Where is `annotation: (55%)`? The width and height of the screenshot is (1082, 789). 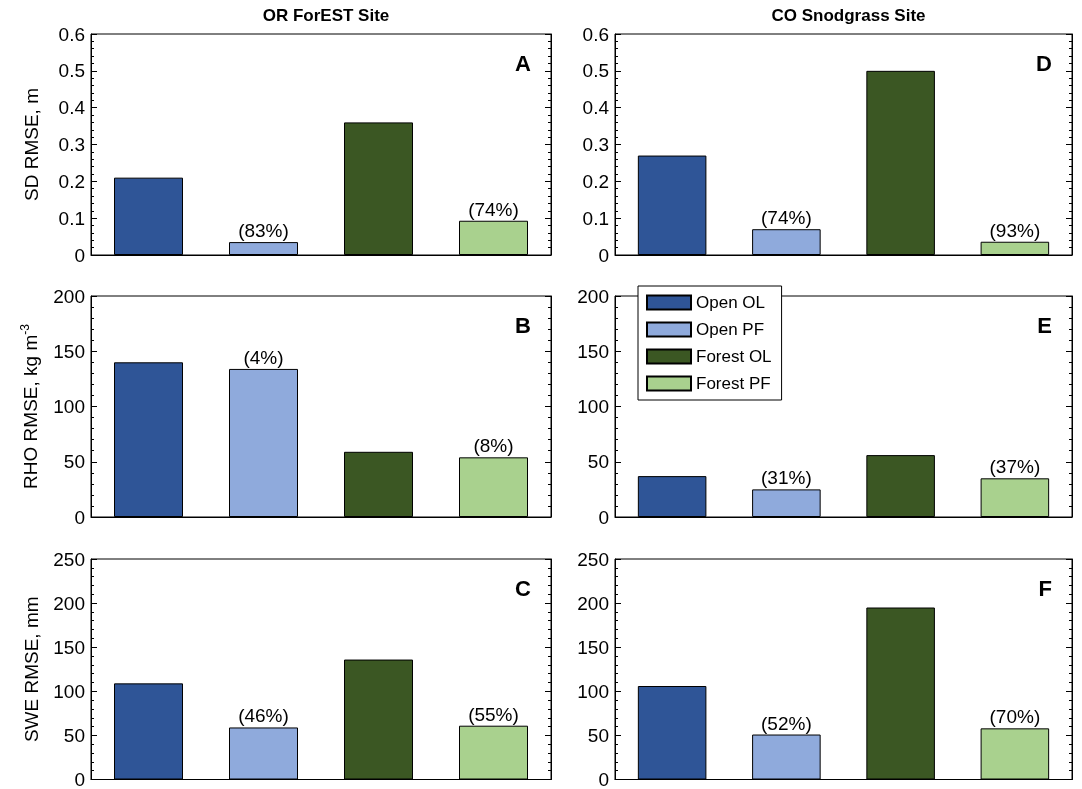
annotation: (55%) is located at coordinates (493, 714).